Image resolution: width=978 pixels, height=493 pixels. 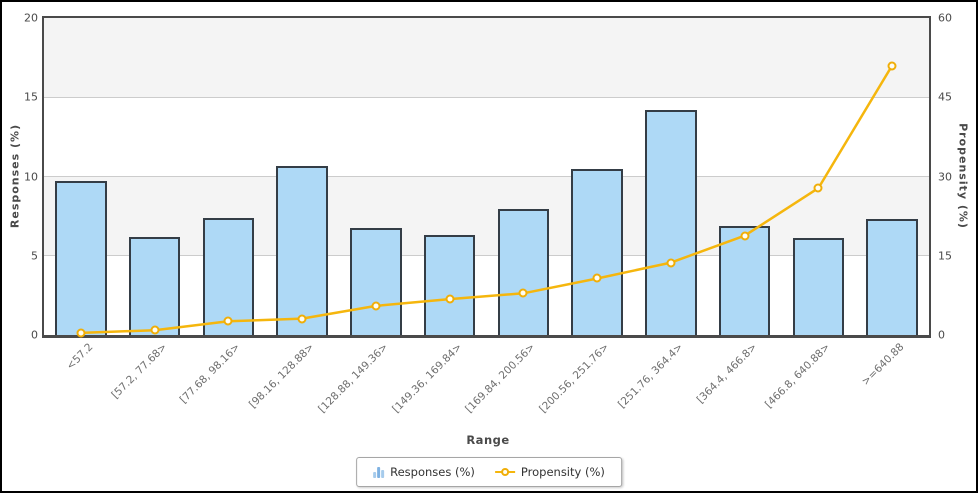 What do you see at coordinates (139, 371) in the screenshot?
I see `x-axis-label: [57.2, 77.68>` at bounding box center [139, 371].